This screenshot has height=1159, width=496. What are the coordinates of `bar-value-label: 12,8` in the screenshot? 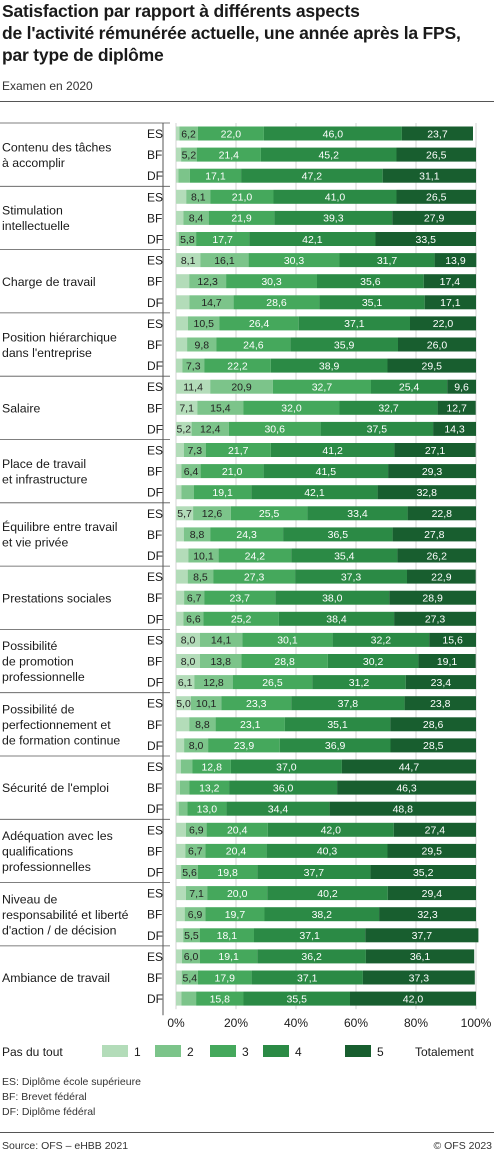 It's located at (211, 767).